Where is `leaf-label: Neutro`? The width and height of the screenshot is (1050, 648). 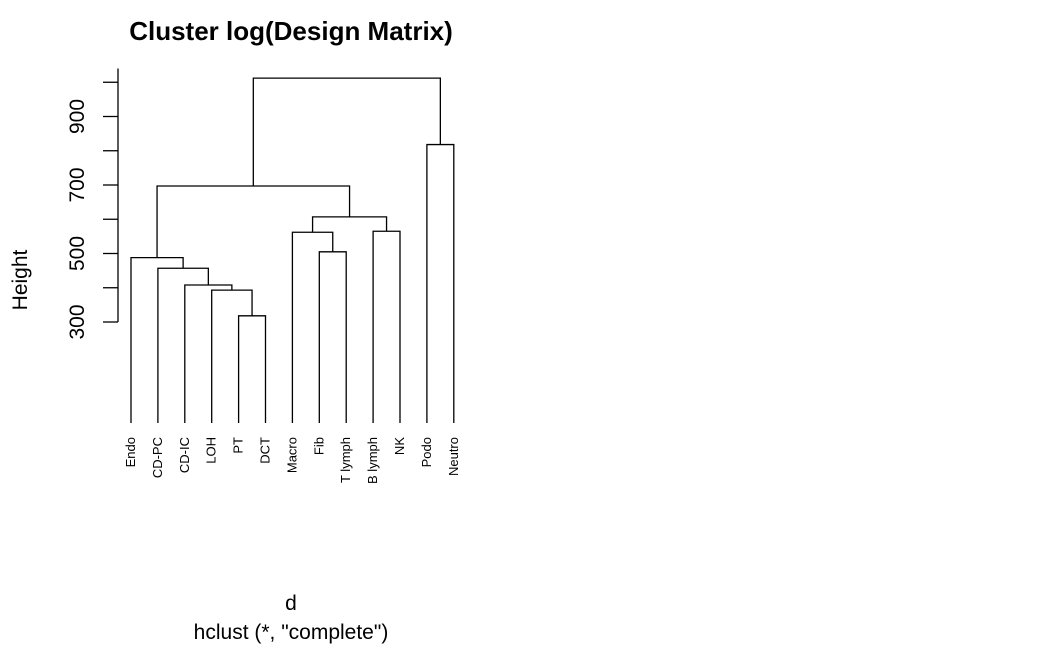 leaf-label: Neutro is located at coordinates (453, 456).